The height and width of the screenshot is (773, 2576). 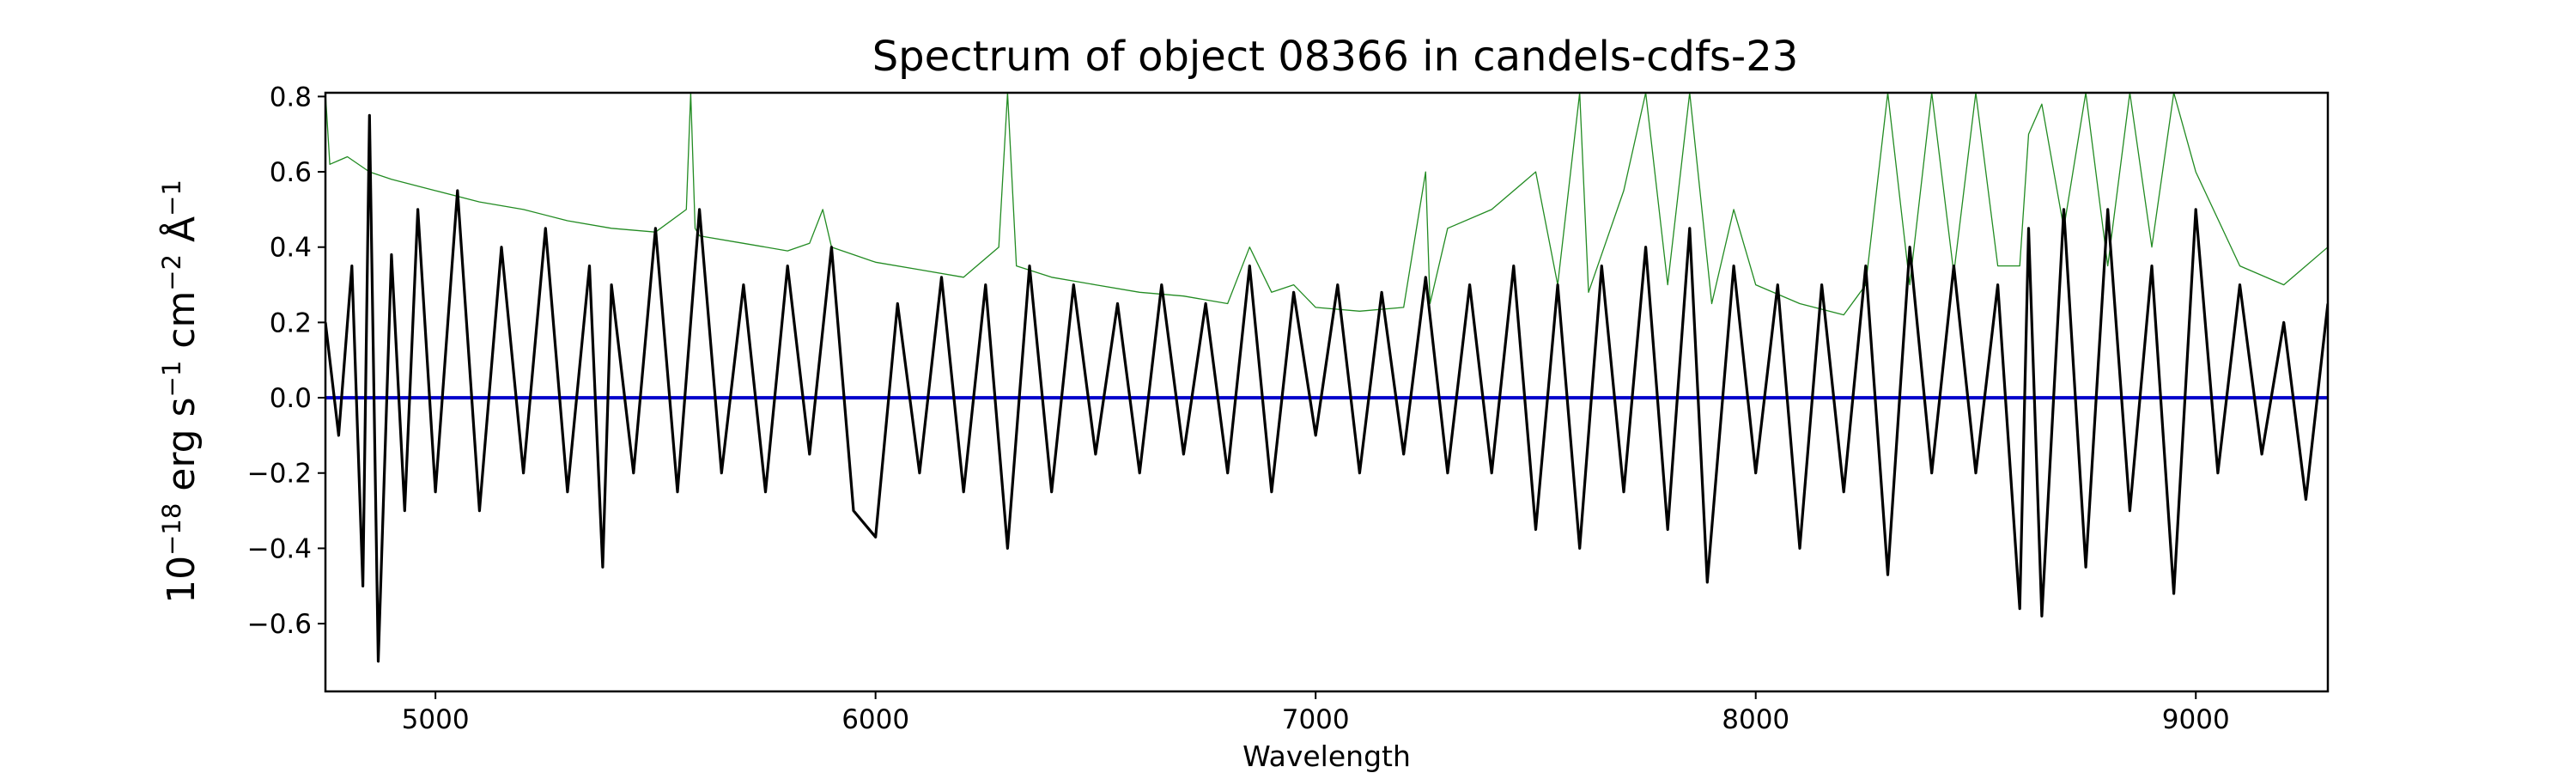 What do you see at coordinates (291, 172) in the screenshot?
I see `y-tick-label: 0.6` at bounding box center [291, 172].